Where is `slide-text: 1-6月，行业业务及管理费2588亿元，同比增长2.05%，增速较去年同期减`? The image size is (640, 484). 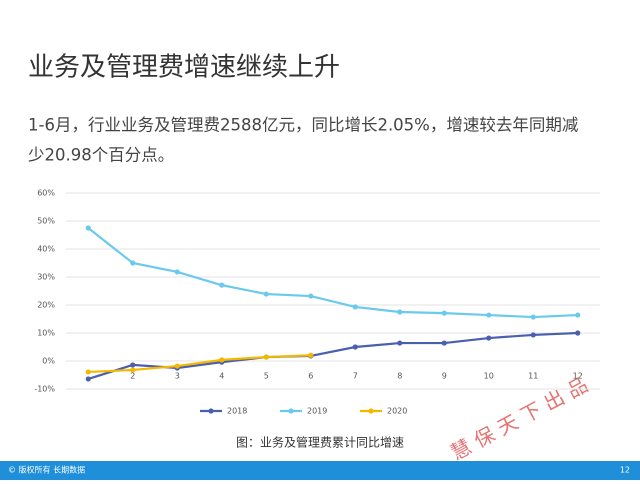
slide-text: 1-6月，行业业务及管理费2588亿元，同比增长2.05%，增速较去年同期减 is located at coordinates (303, 125).